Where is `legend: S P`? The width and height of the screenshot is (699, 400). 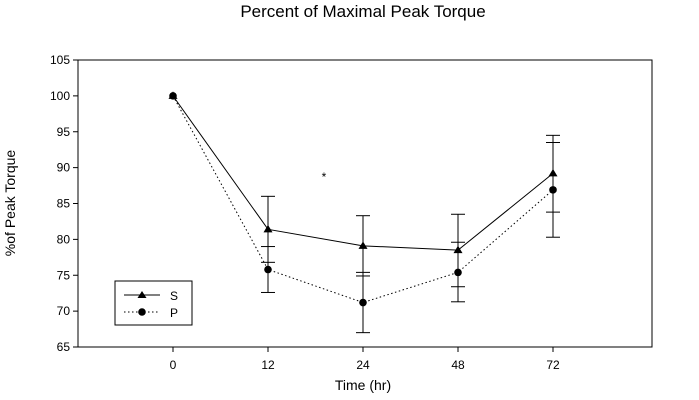 legend: S P is located at coordinates (153, 303).